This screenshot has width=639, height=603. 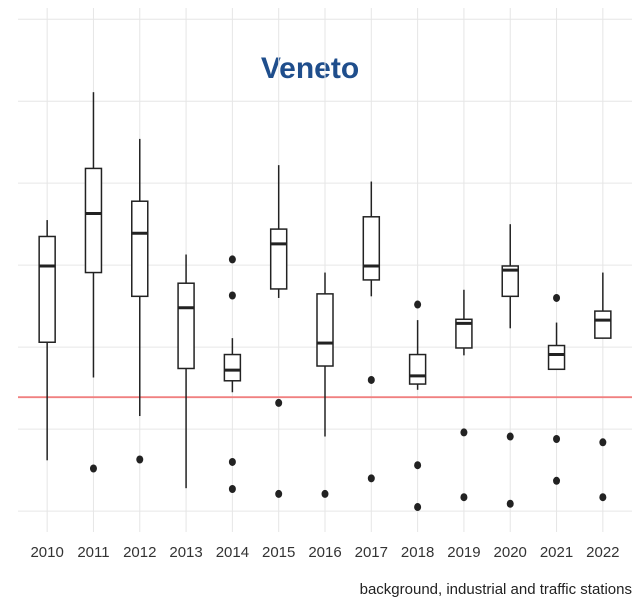 I want to click on x-tick-label: 2020, so click(x=510, y=552).